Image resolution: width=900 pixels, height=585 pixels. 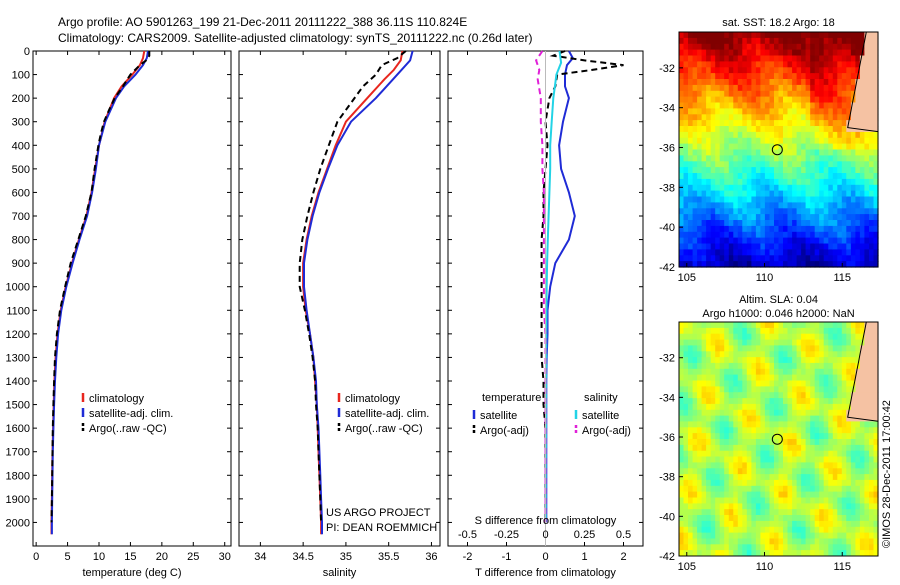 What do you see at coordinates (21, 241) in the screenshot?
I see `y-tick-label: 800` at bounding box center [21, 241].